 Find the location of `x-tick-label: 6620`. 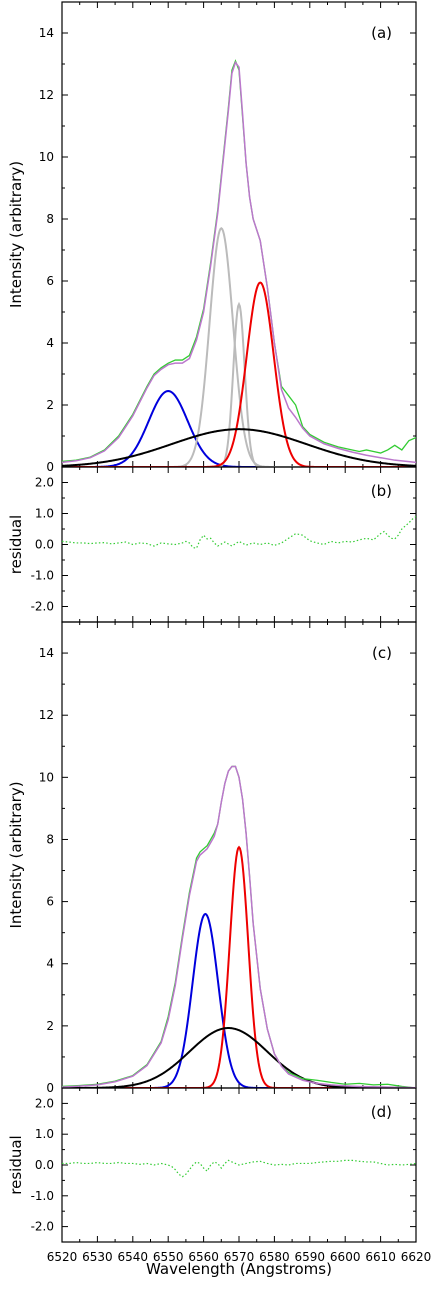

x-tick-label: 6620 is located at coordinates (416, 1257).